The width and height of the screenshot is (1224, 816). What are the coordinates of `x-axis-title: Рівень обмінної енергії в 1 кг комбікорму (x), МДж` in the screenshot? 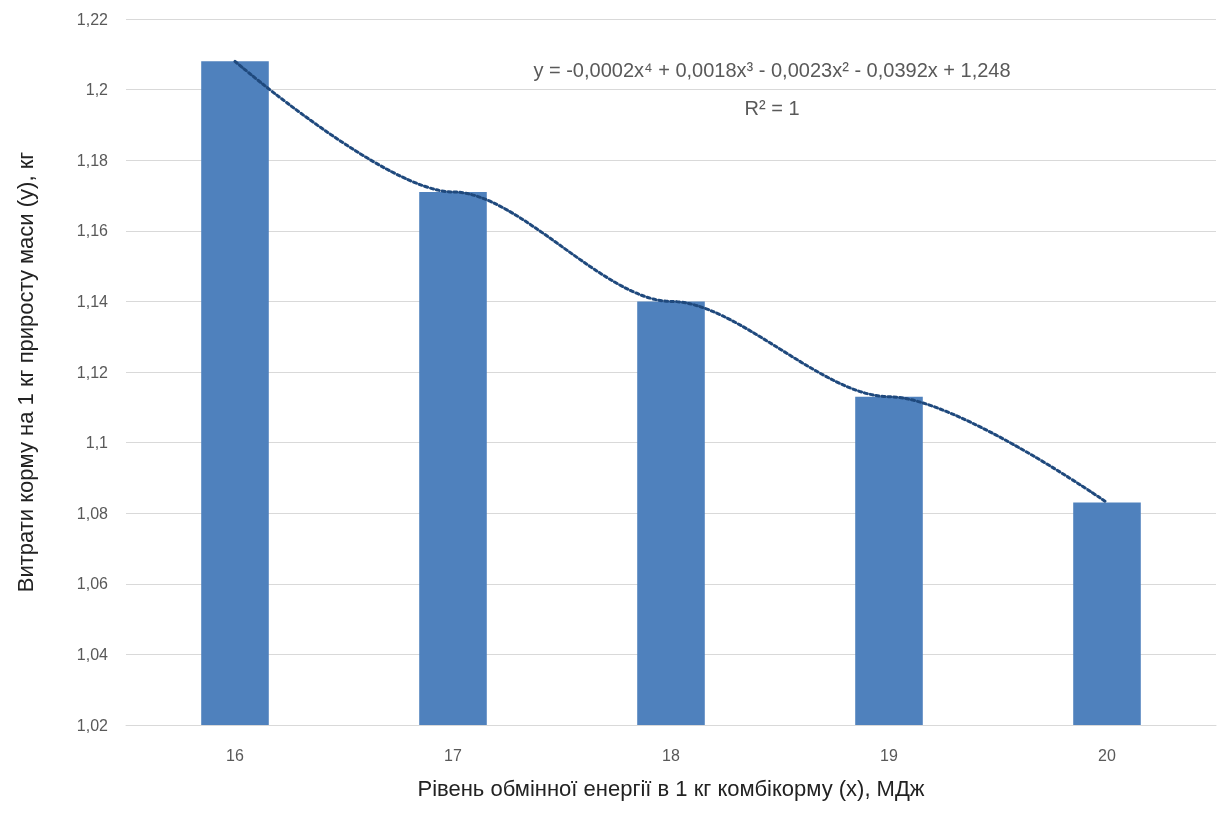 It's located at (671, 788).